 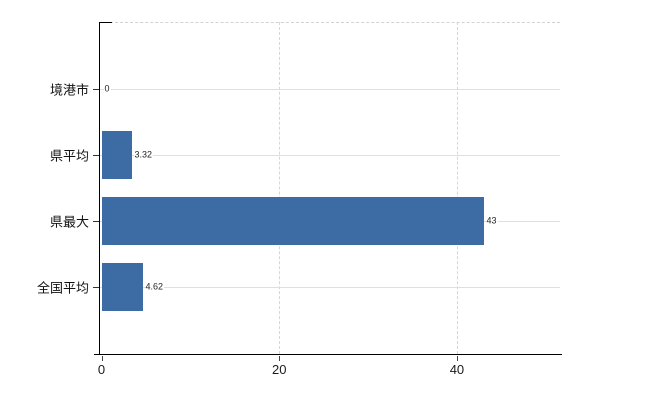 I want to click on x-axis-line, so click(x=328, y=354).